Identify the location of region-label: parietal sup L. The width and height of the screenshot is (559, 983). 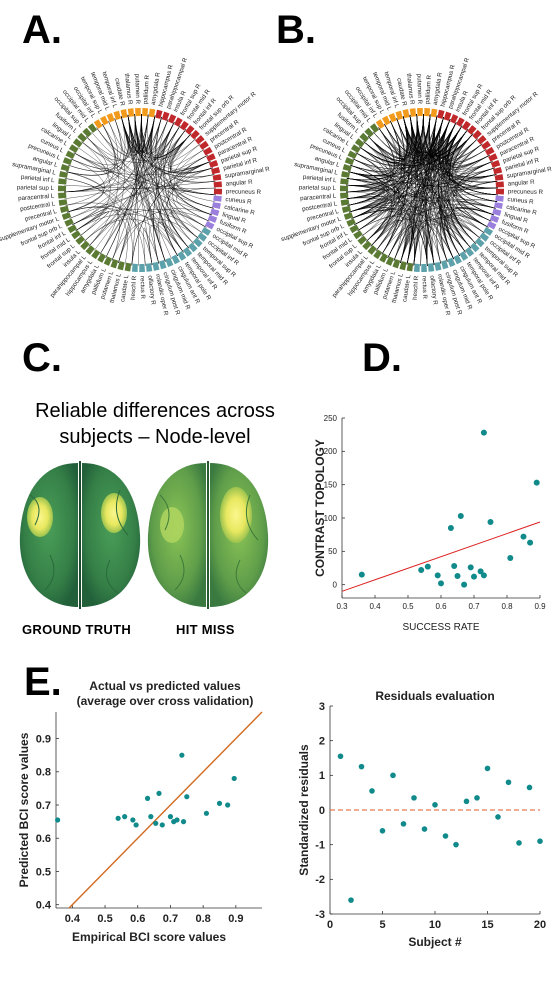
(36, 188).